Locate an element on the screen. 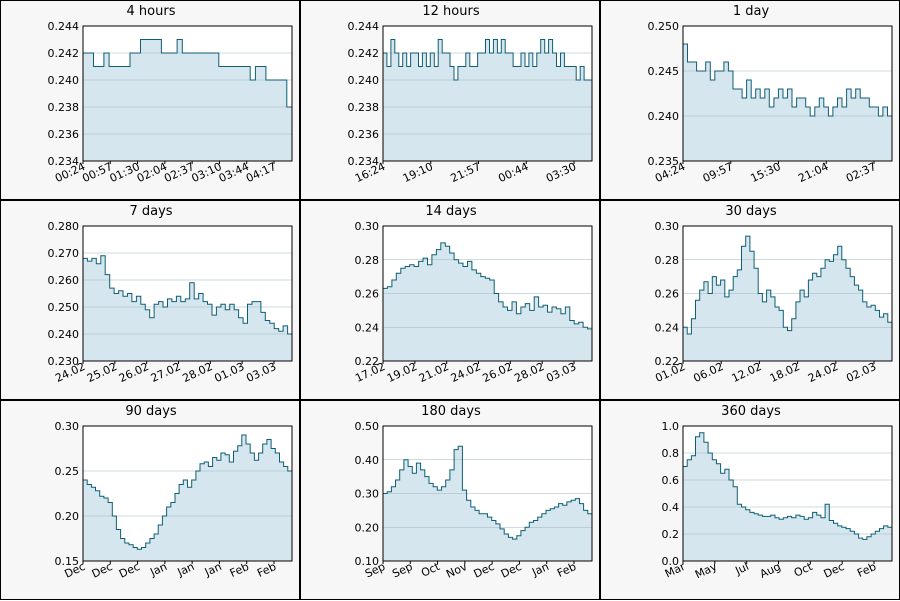 The image size is (900, 601). x-tick-label: 09:57 is located at coordinates (718, 172).